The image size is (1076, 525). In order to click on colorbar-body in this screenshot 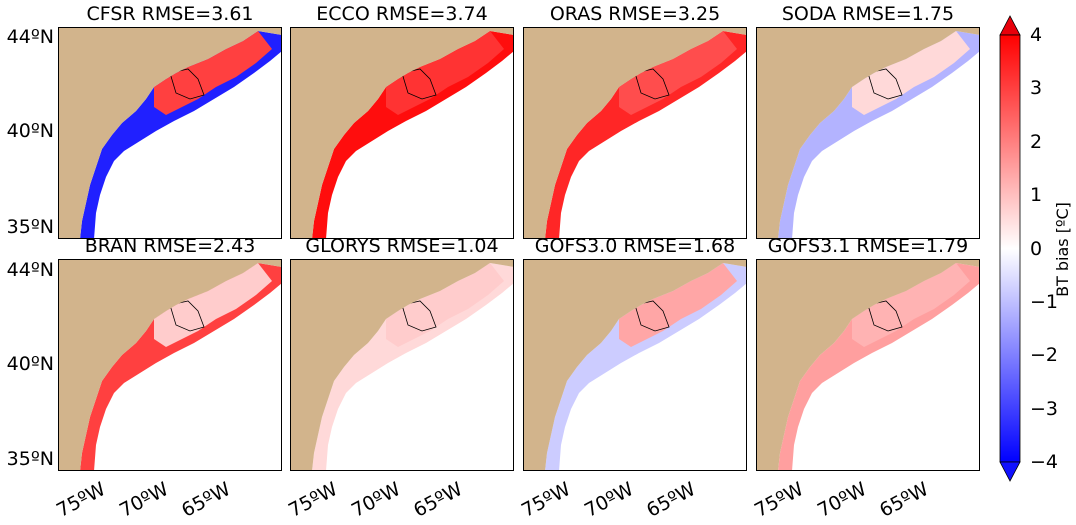, I will do `click(1010, 248)`.